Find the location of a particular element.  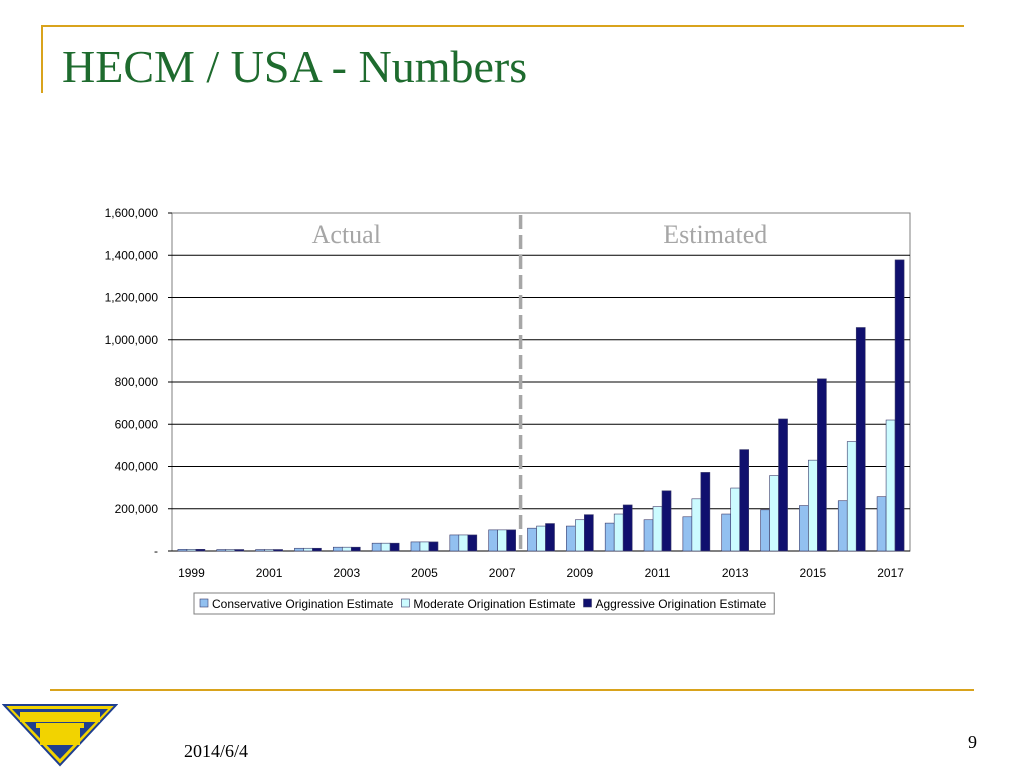

x-tick-label: 2009 is located at coordinates (579, 573).